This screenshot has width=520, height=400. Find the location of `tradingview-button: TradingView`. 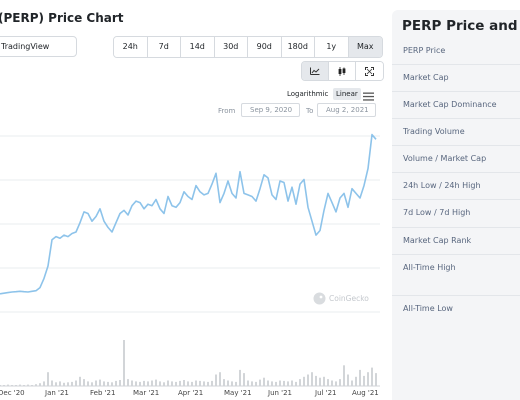

tradingview-button: TradingView is located at coordinates (38, 46).